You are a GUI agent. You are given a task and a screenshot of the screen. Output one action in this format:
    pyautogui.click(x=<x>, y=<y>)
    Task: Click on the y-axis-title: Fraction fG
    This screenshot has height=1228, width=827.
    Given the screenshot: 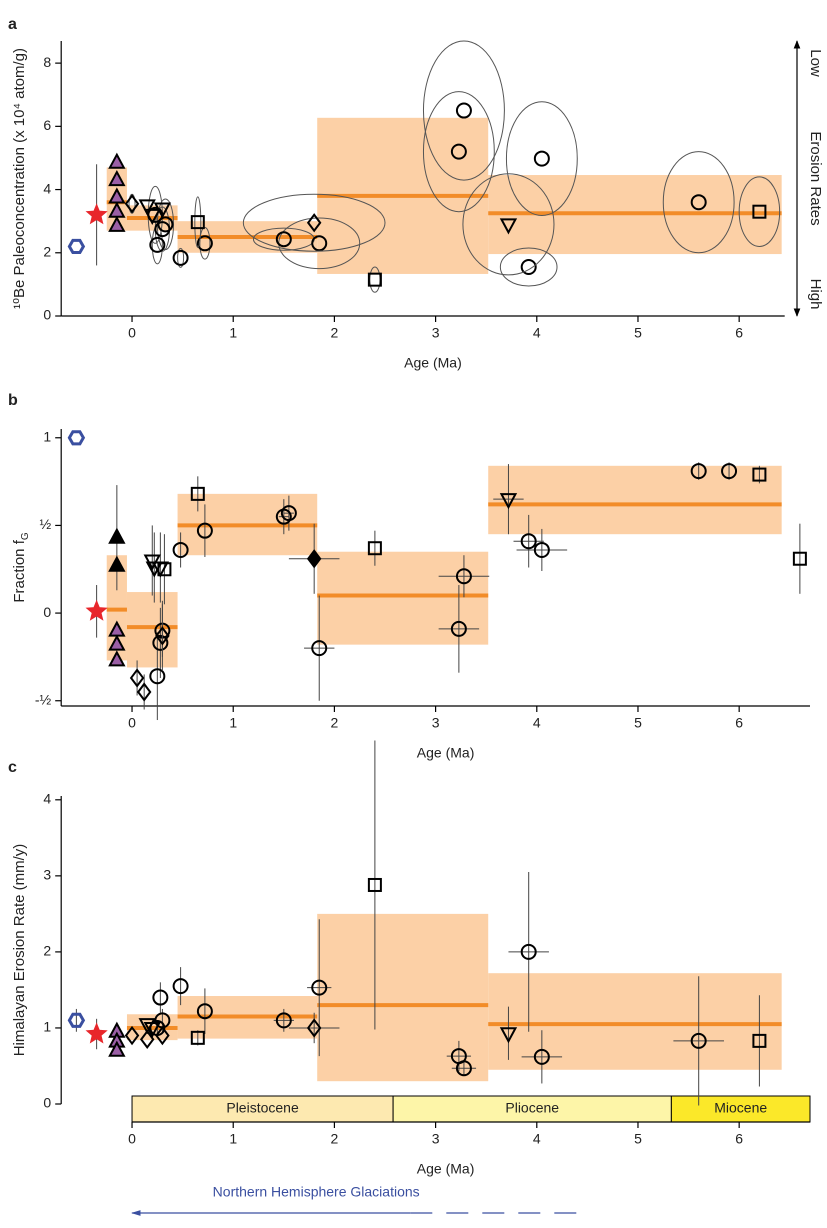 What is the action you would take?
    pyautogui.click(x=21, y=567)
    